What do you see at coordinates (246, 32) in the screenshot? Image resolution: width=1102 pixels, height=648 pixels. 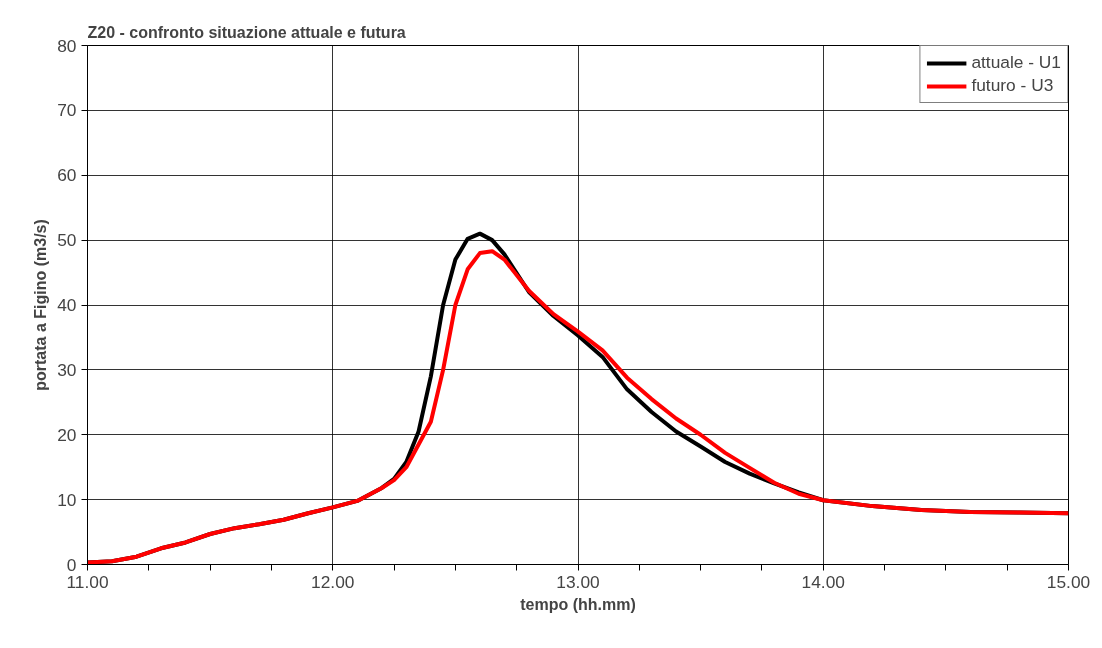 I see `chart-title: Z20 - confronto situazione attuale e futura` at bounding box center [246, 32].